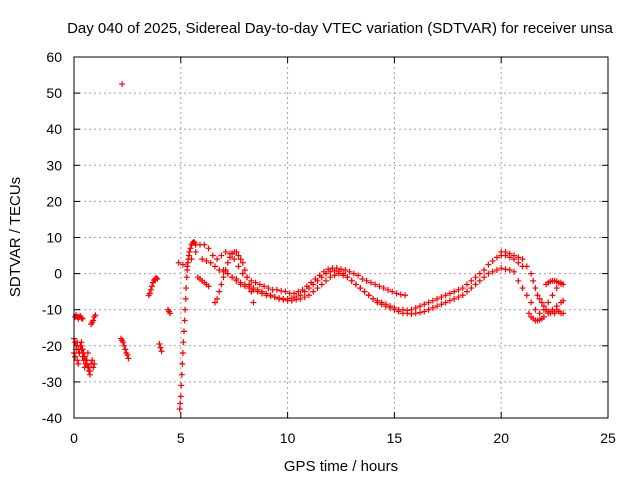 This screenshot has width=640, height=480. What do you see at coordinates (395, 438) in the screenshot?
I see `x-tick-label: 15` at bounding box center [395, 438].